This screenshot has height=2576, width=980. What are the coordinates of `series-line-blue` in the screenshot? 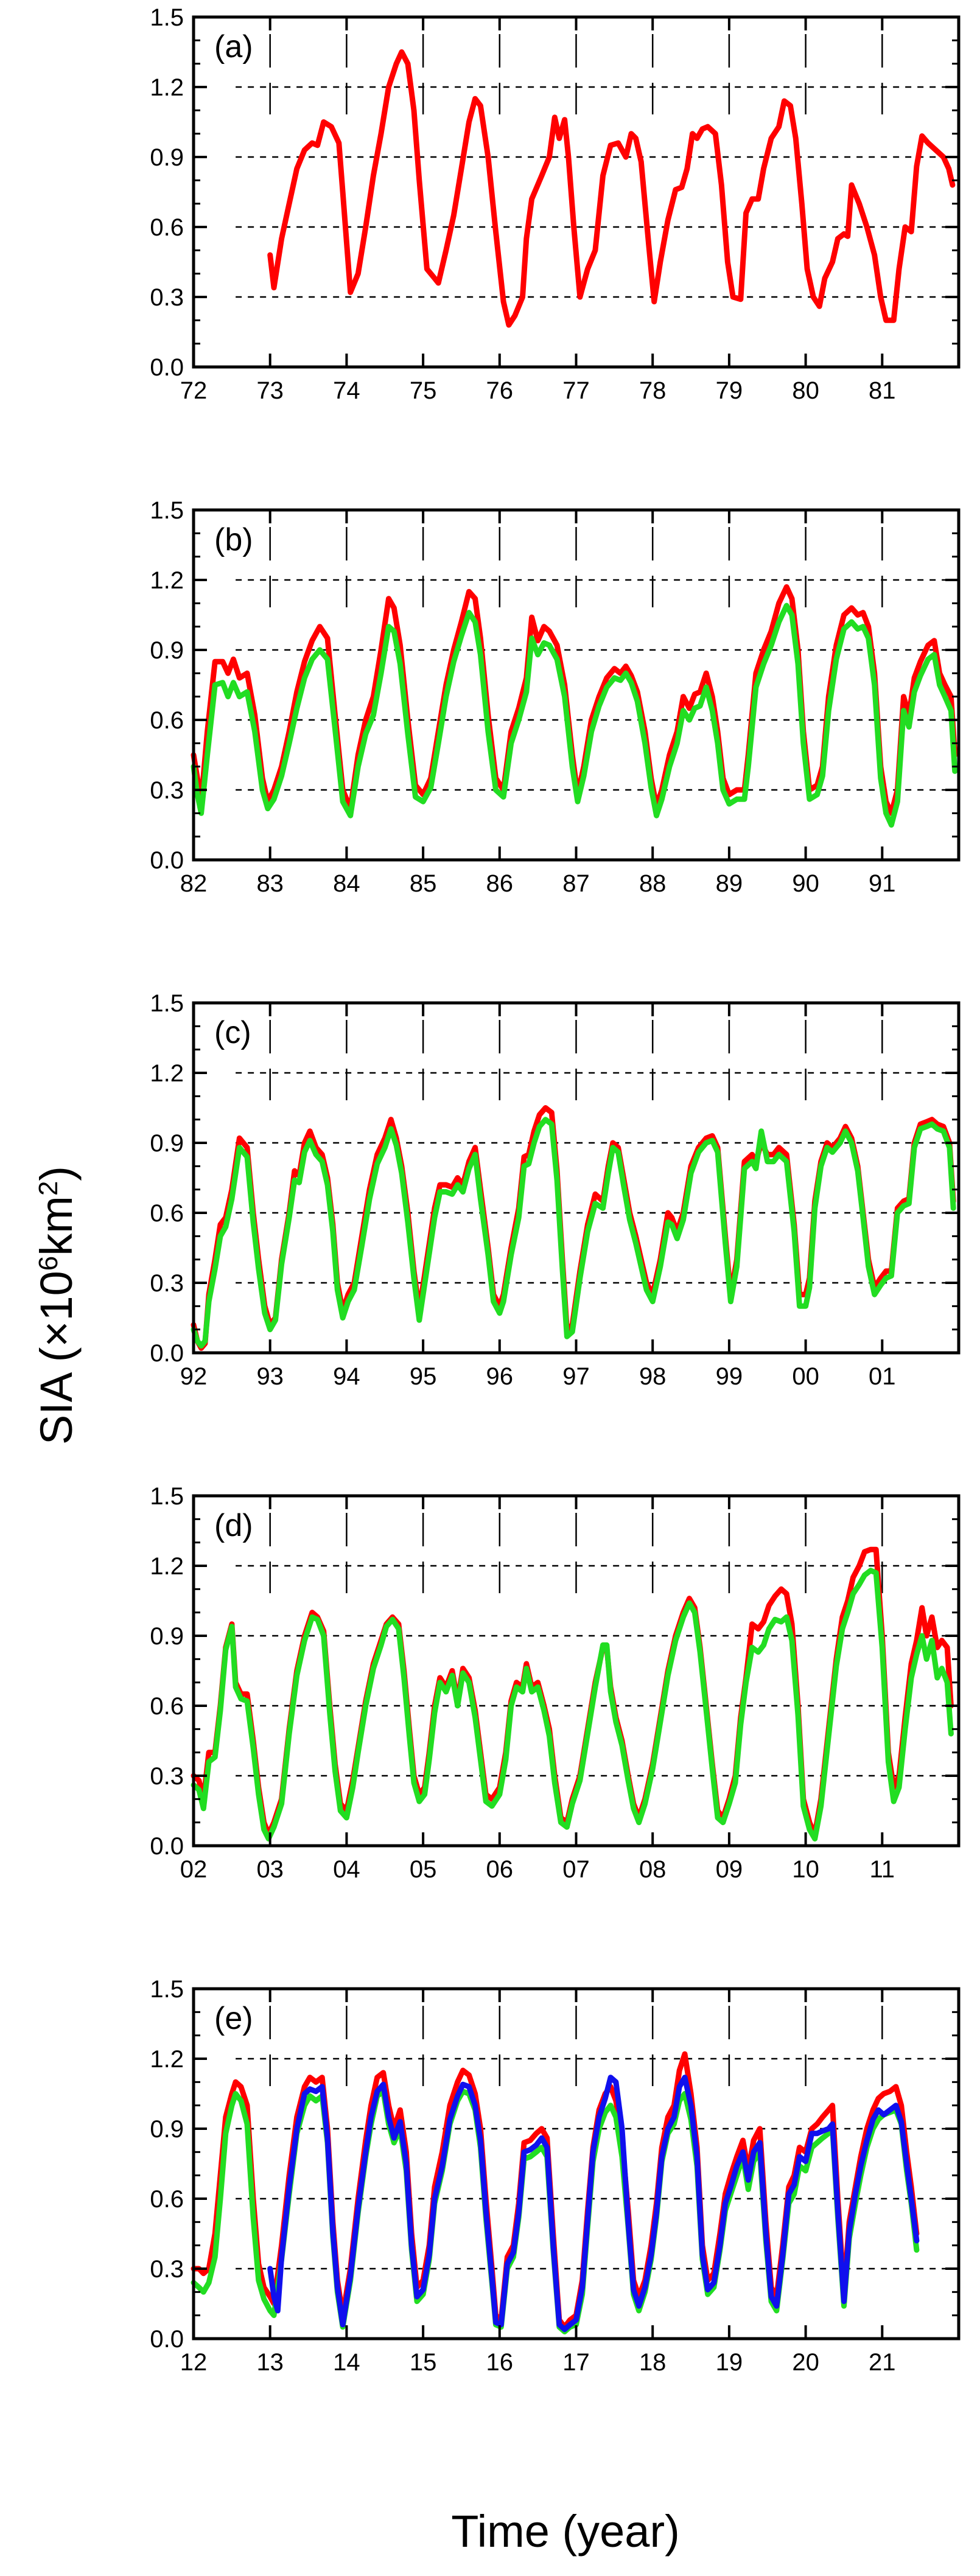 It's located at (593, 2204).